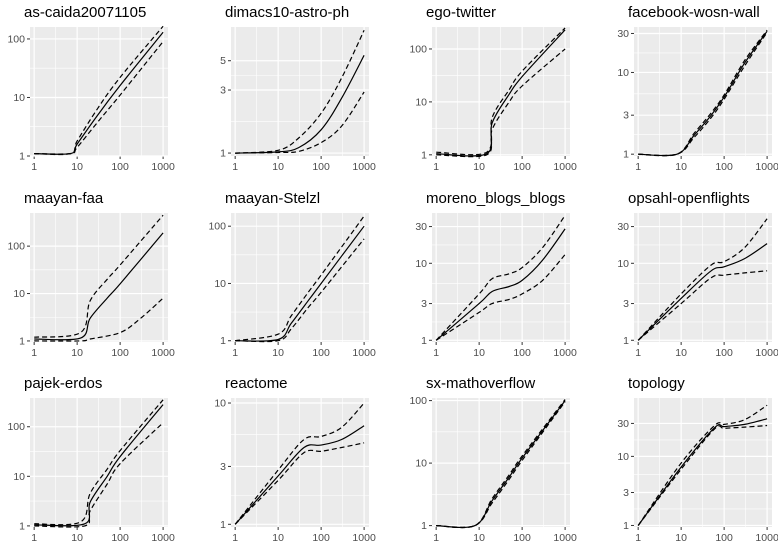 The image size is (778, 558). What do you see at coordinates (689, 198) in the screenshot?
I see `panel-title: opsahl-openflights` at bounding box center [689, 198].